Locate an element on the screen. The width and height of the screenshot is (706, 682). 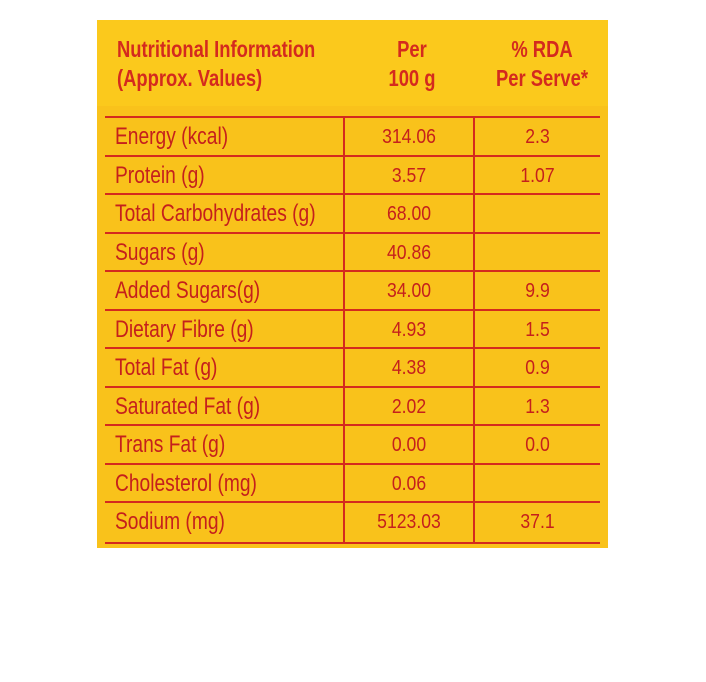
rda-value: 2.3 is located at coordinates (537, 137).